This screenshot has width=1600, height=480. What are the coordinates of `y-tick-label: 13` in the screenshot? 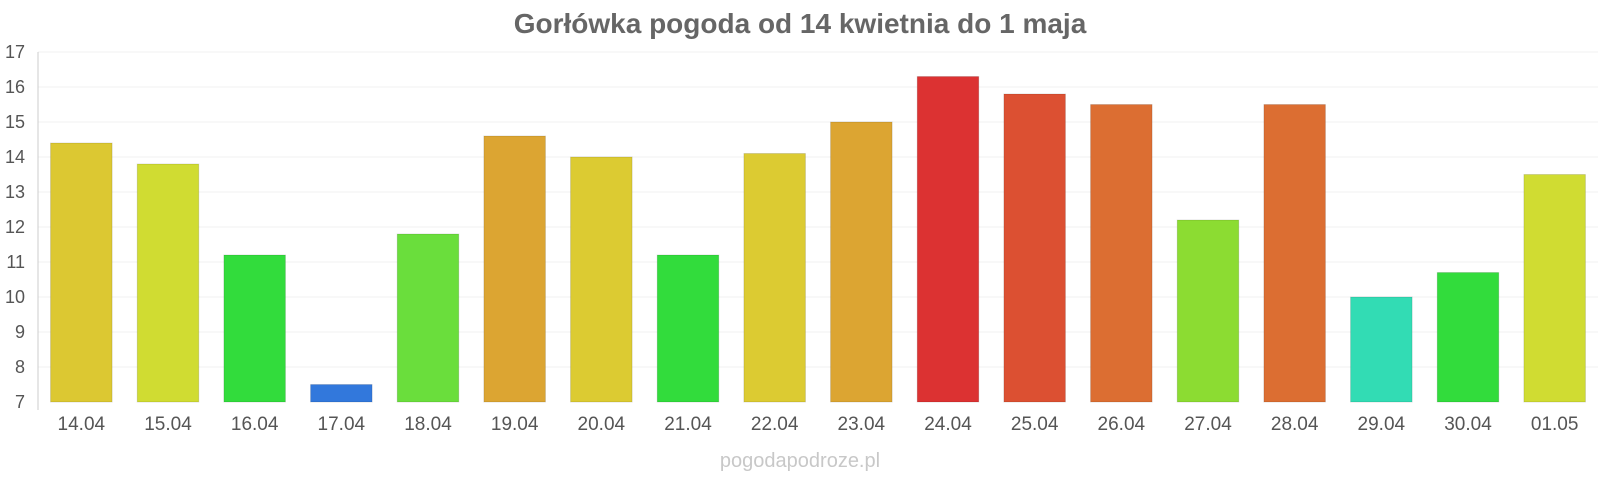 It's located at (15, 192).